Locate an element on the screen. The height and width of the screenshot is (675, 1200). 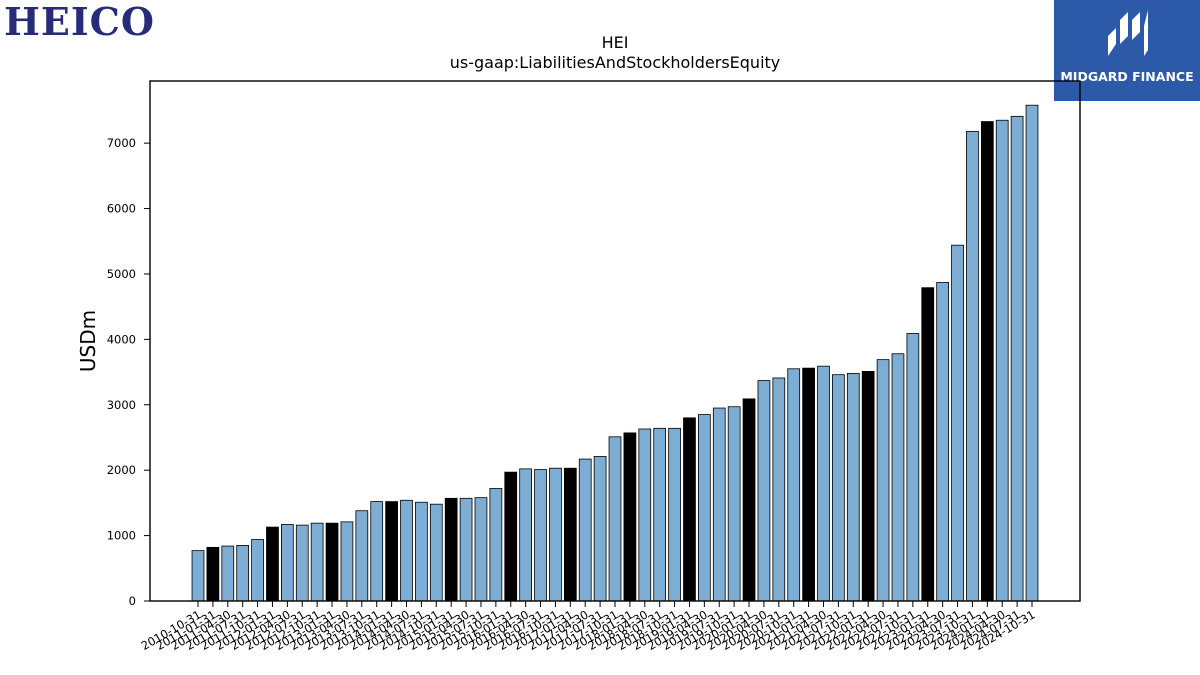
y-axis: 0 1000 2000 3000 4000 5000 6000 7000 is located at coordinates (128, 372).